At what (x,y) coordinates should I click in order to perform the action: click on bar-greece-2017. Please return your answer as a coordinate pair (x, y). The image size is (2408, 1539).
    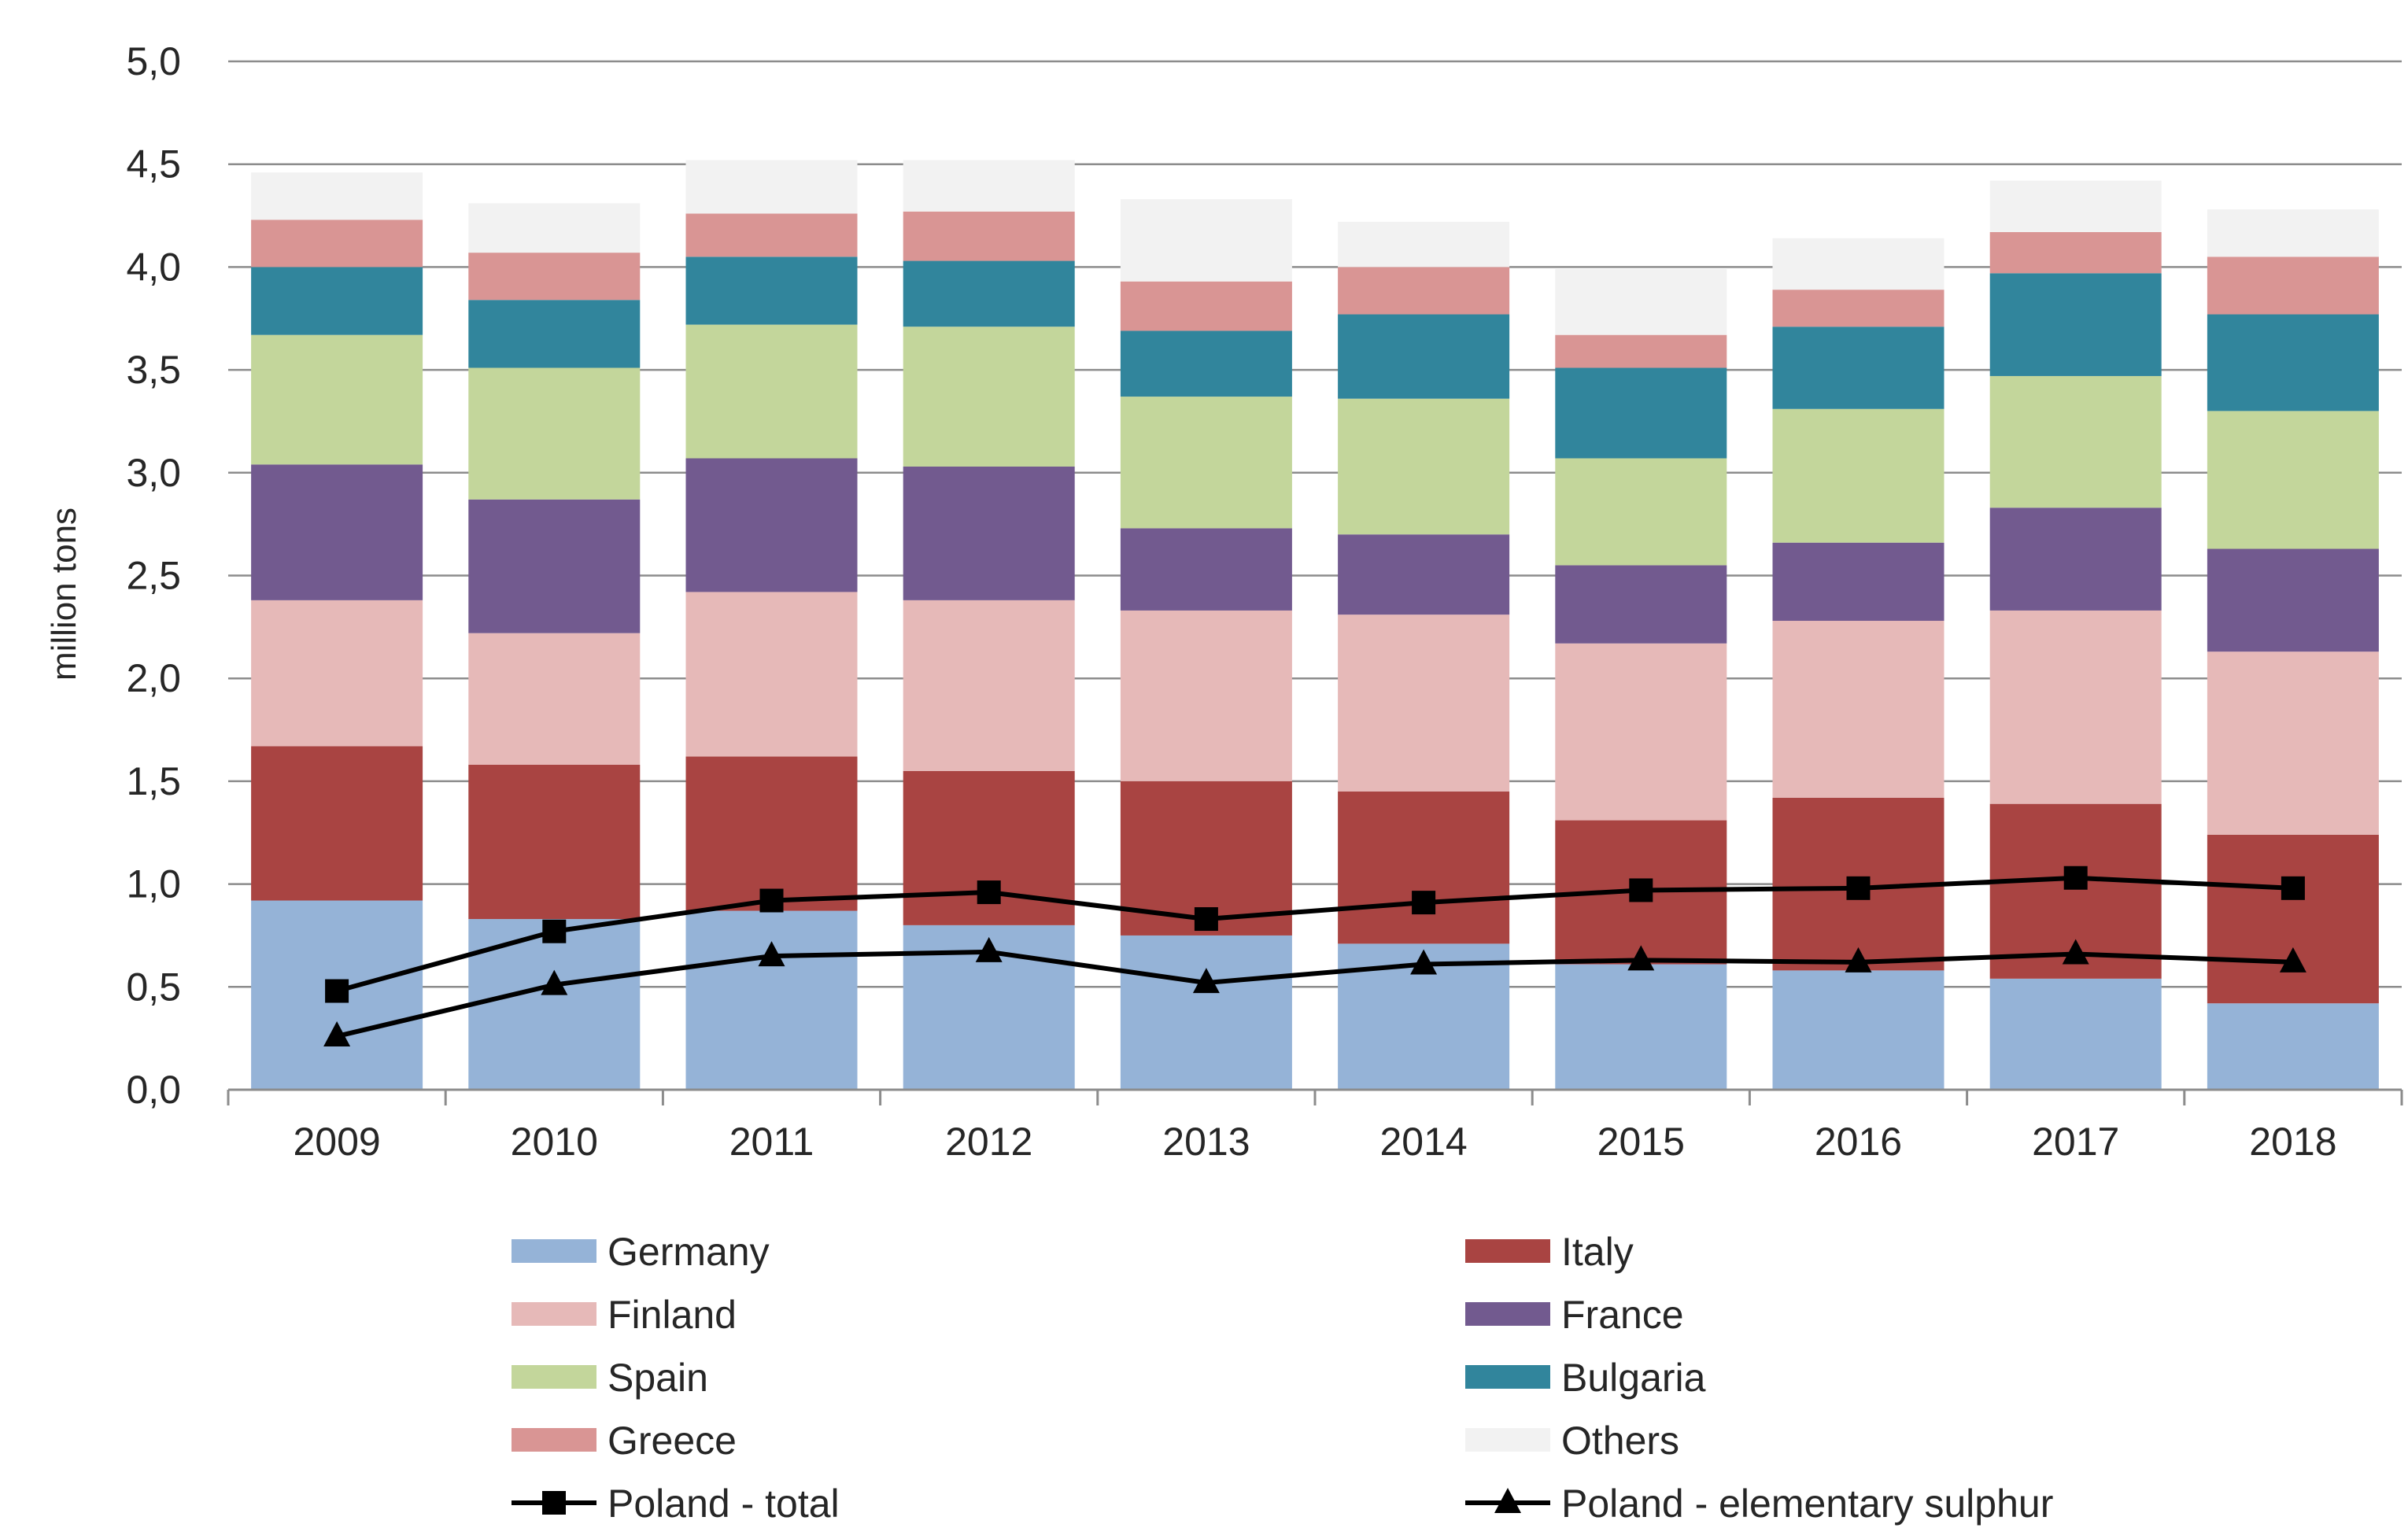
    Looking at the image, I should click on (2075, 252).